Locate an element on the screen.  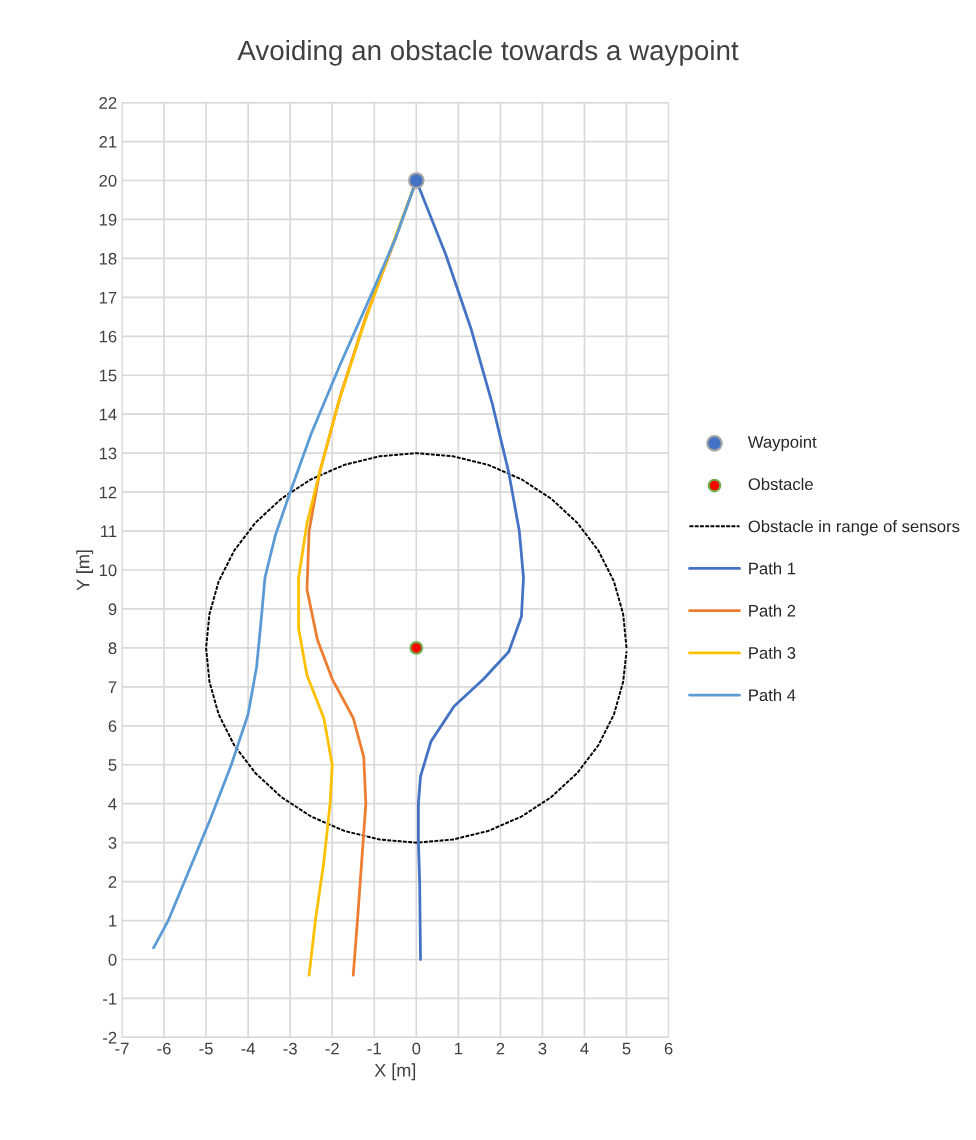
y-tick-label: 14 is located at coordinates (108, 414).